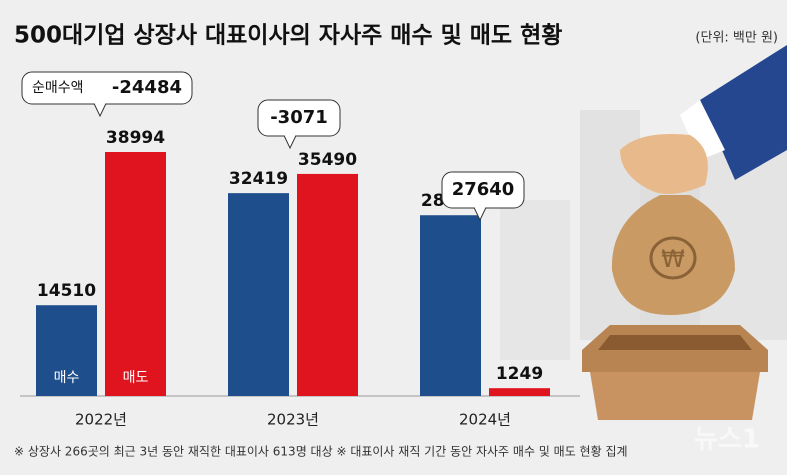 This screenshot has height=475, width=787. What do you see at coordinates (258, 179) in the screenshot?
I see `value-label: 32419` at bounding box center [258, 179].